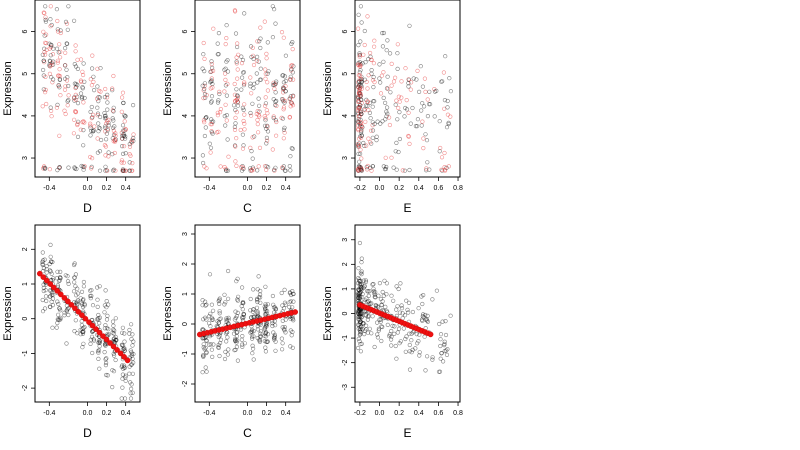 The height and width of the screenshot is (450, 800). Describe the element at coordinates (248, 413) in the screenshot. I see `x-tick-label: 0.0` at that location.